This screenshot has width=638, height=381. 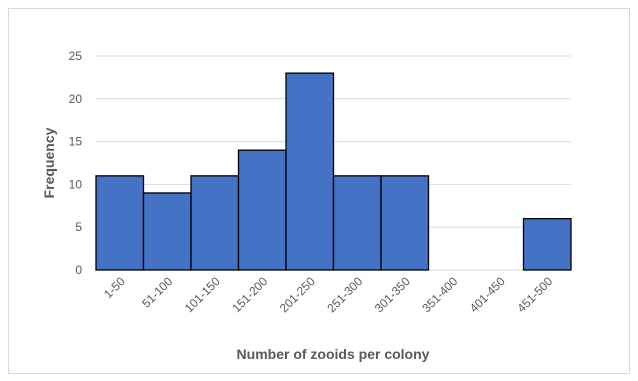 What do you see at coordinates (78, 227) in the screenshot?
I see `y-tick-label: 5` at bounding box center [78, 227].